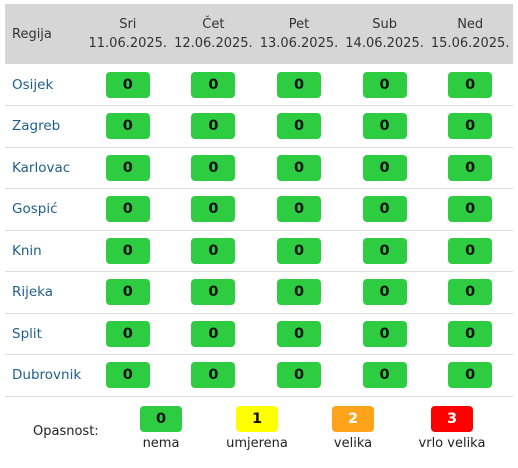 The image size is (518, 468). Describe the element at coordinates (257, 419) in the screenshot. I see `legend-badge: 1` at that location.